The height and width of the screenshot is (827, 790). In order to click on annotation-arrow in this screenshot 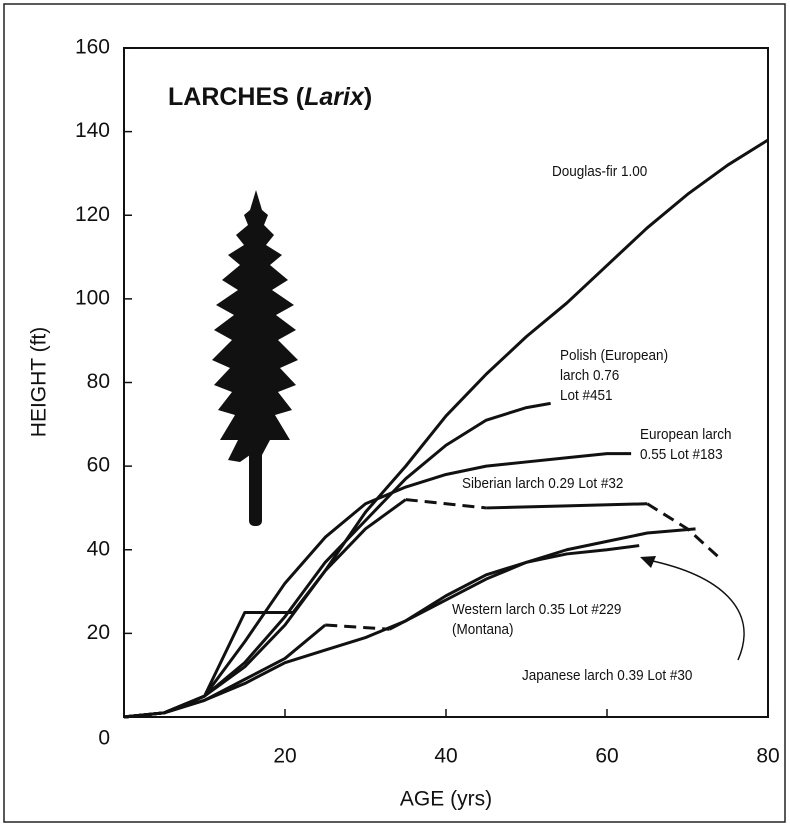, I will do `click(696, 610)`.